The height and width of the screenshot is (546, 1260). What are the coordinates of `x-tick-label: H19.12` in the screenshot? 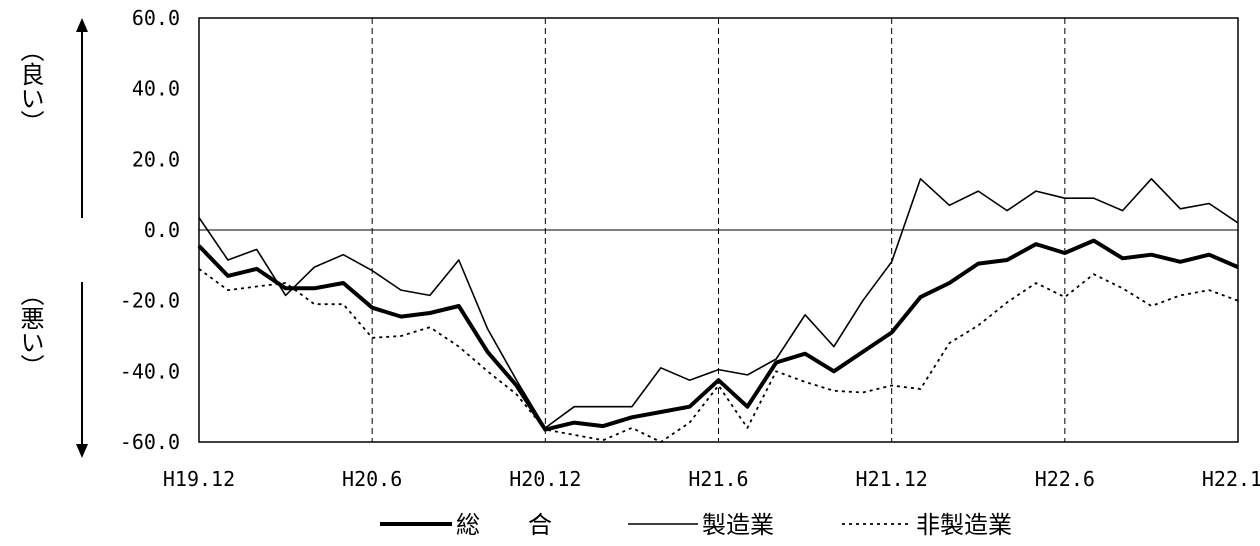 It's located at (199, 479).